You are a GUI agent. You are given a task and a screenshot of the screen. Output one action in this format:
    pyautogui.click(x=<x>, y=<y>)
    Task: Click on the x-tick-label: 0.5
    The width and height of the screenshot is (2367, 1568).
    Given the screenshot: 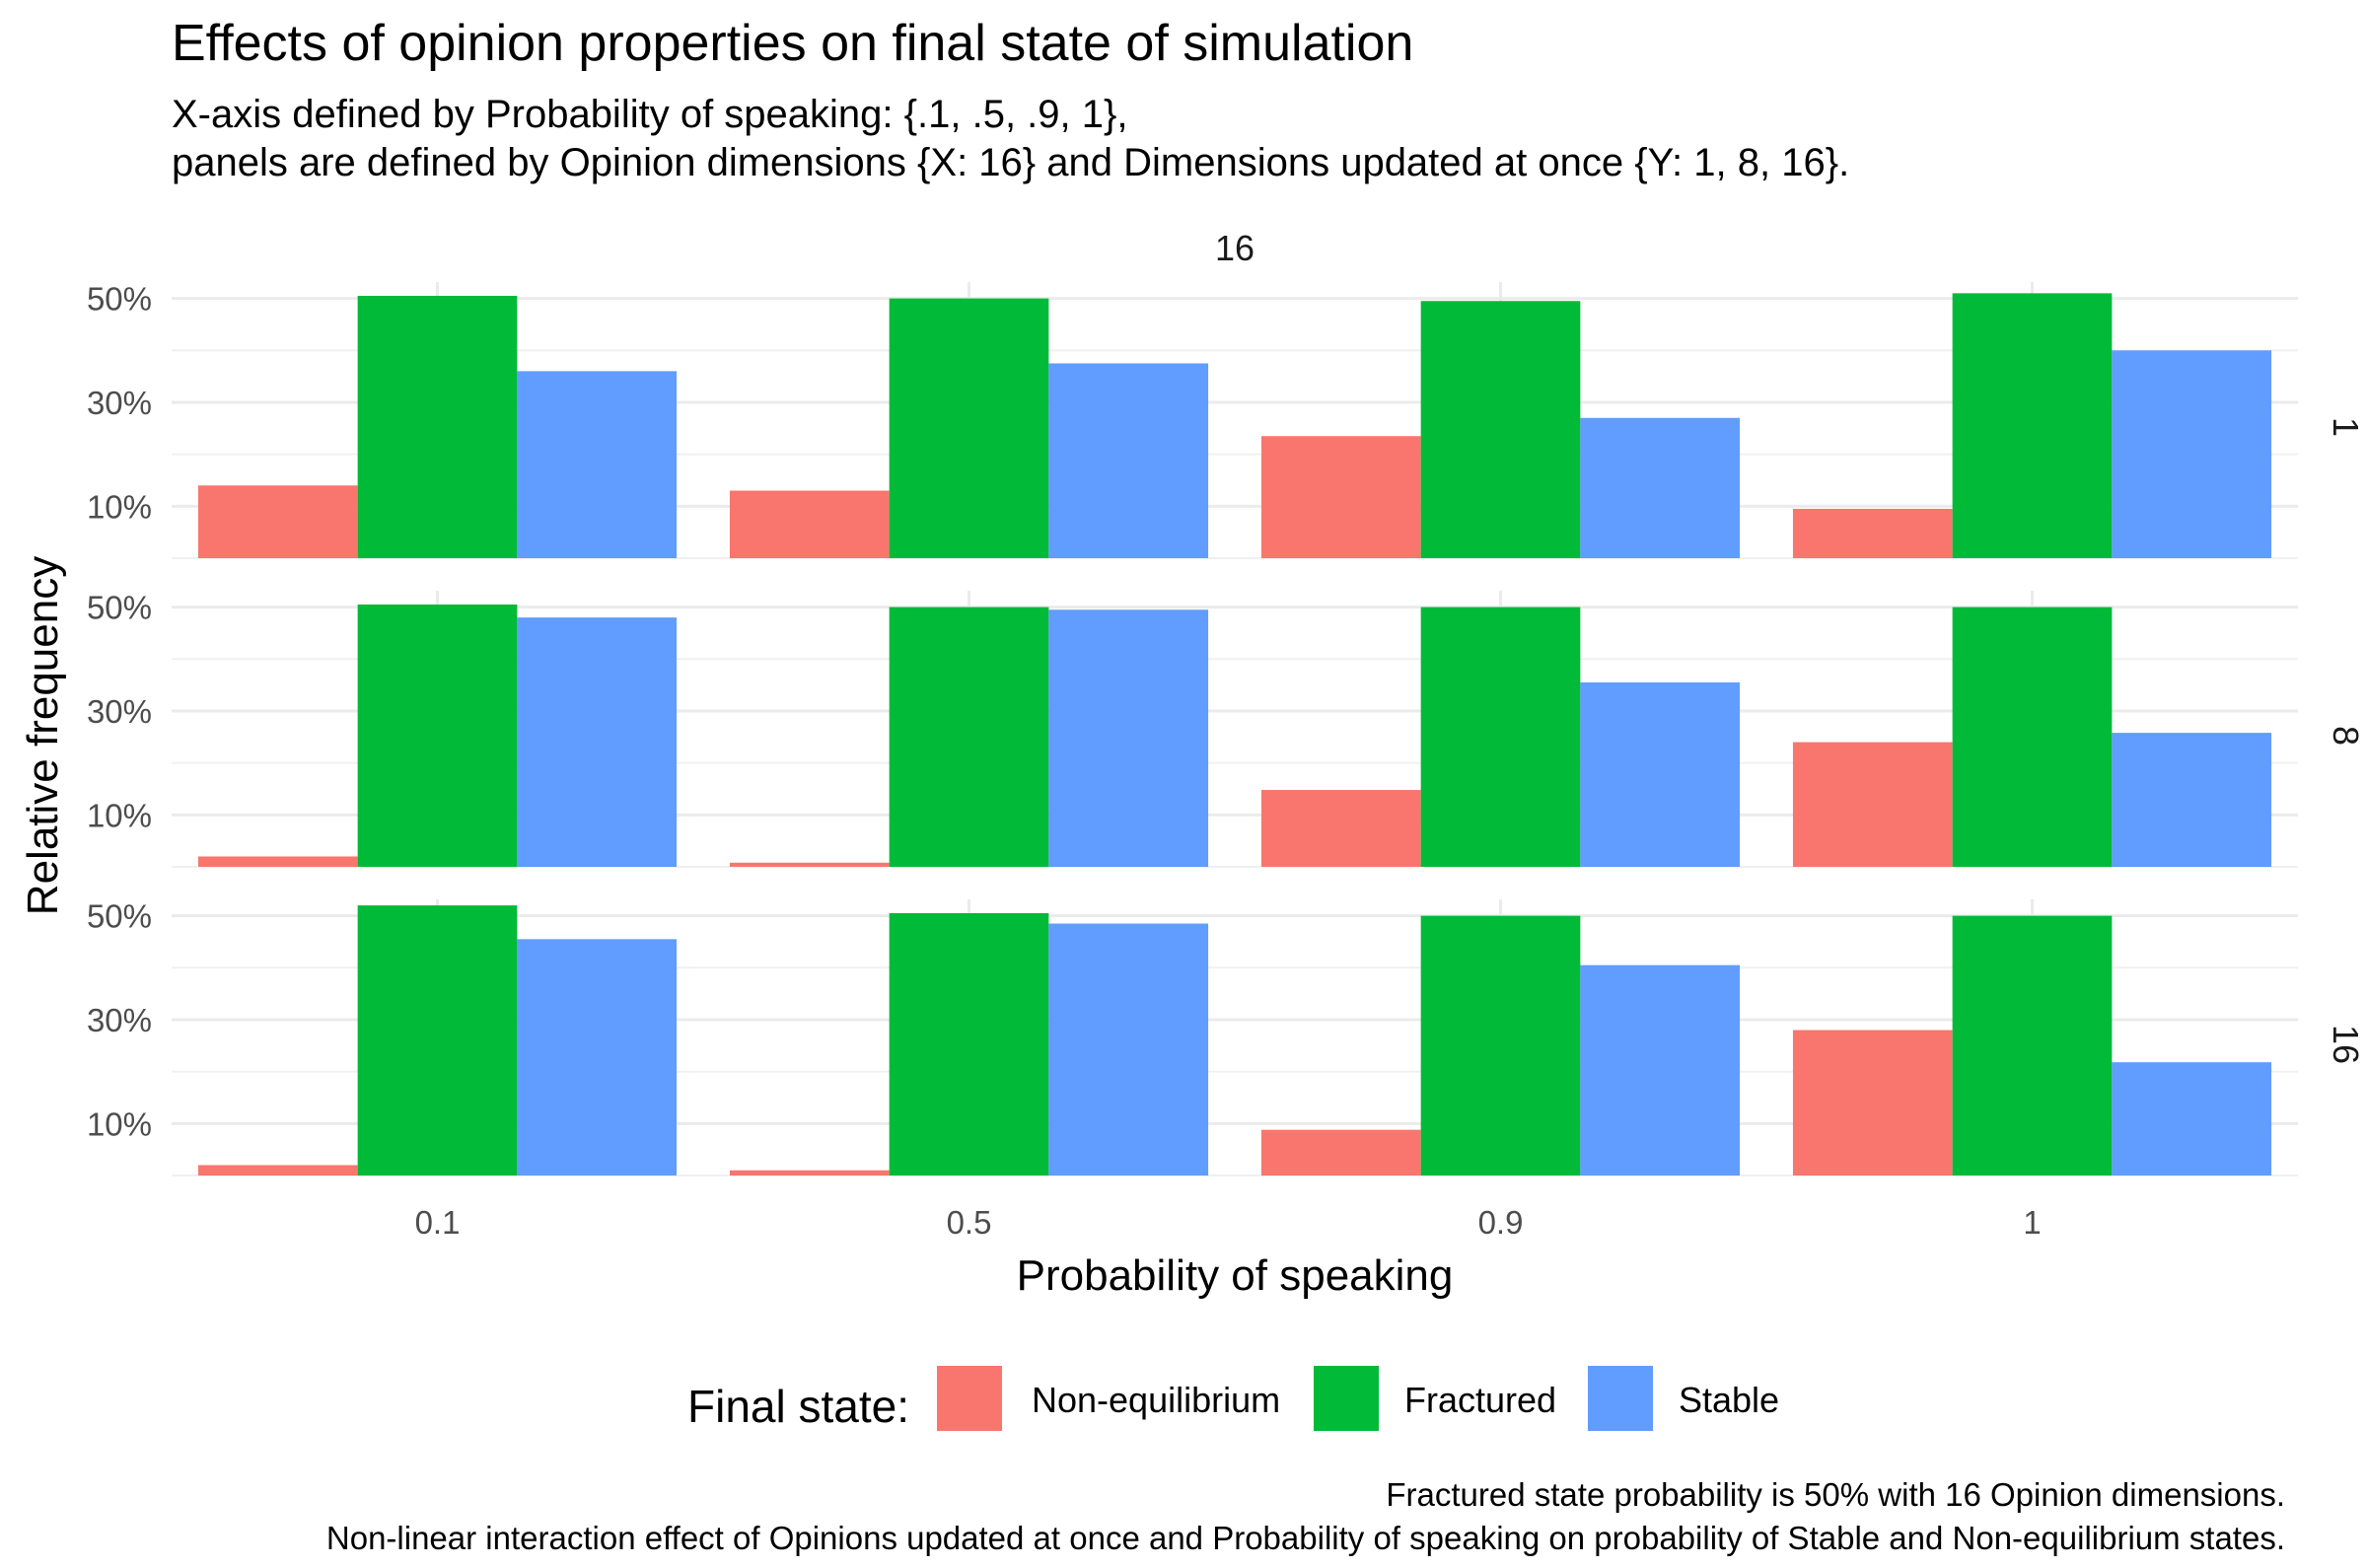 What is the action you would take?
    pyautogui.click(x=969, y=1222)
    